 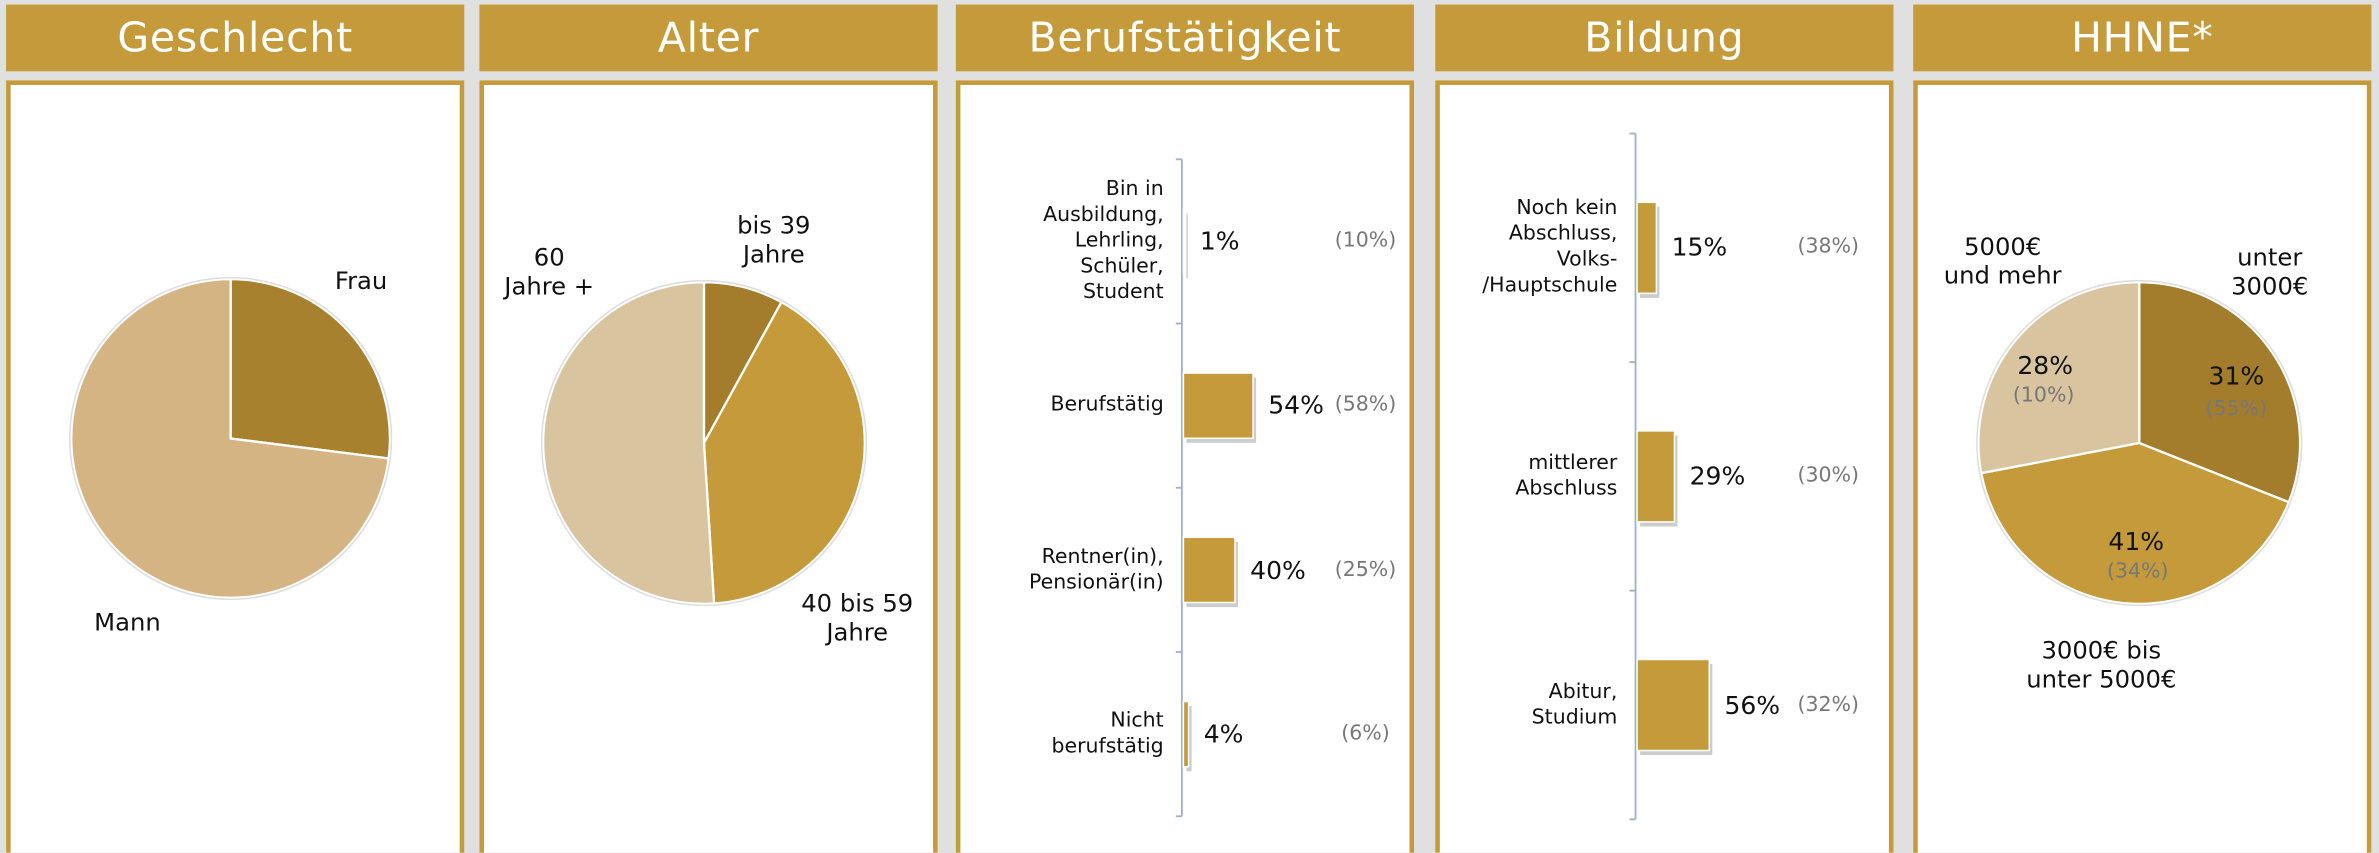 What do you see at coordinates (2270, 271) in the screenshot?
I see `category-label: unter 3000€` at bounding box center [2270, 271].